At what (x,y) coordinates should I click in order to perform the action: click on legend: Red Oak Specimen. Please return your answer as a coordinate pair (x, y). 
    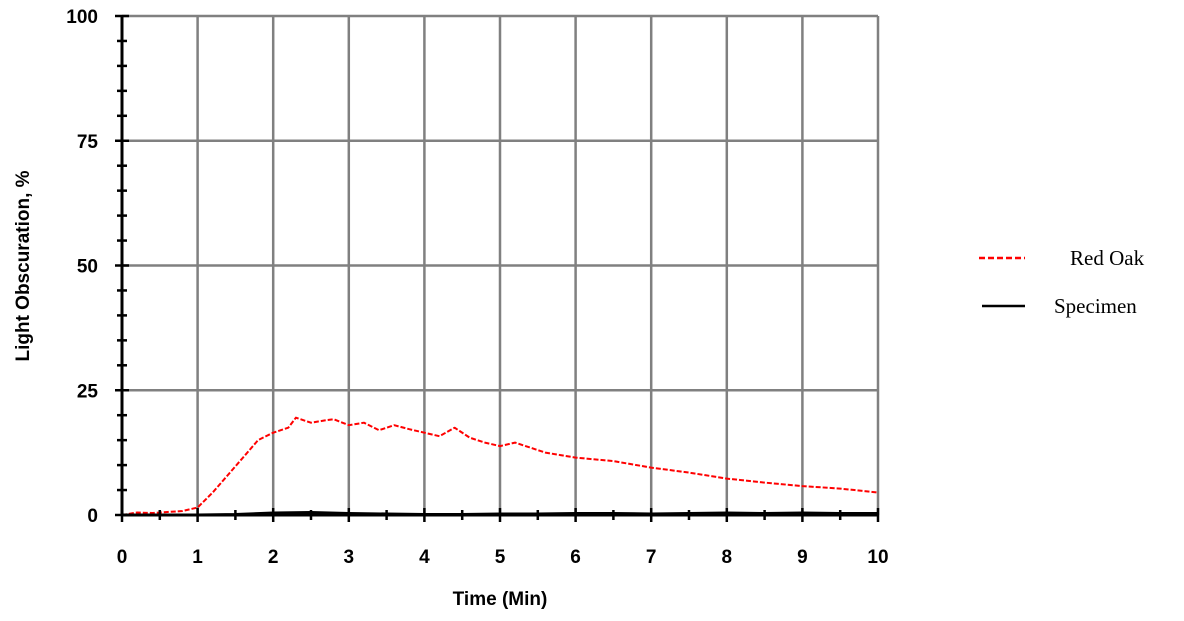
    Looking at the image, I should click on (1062, 282).